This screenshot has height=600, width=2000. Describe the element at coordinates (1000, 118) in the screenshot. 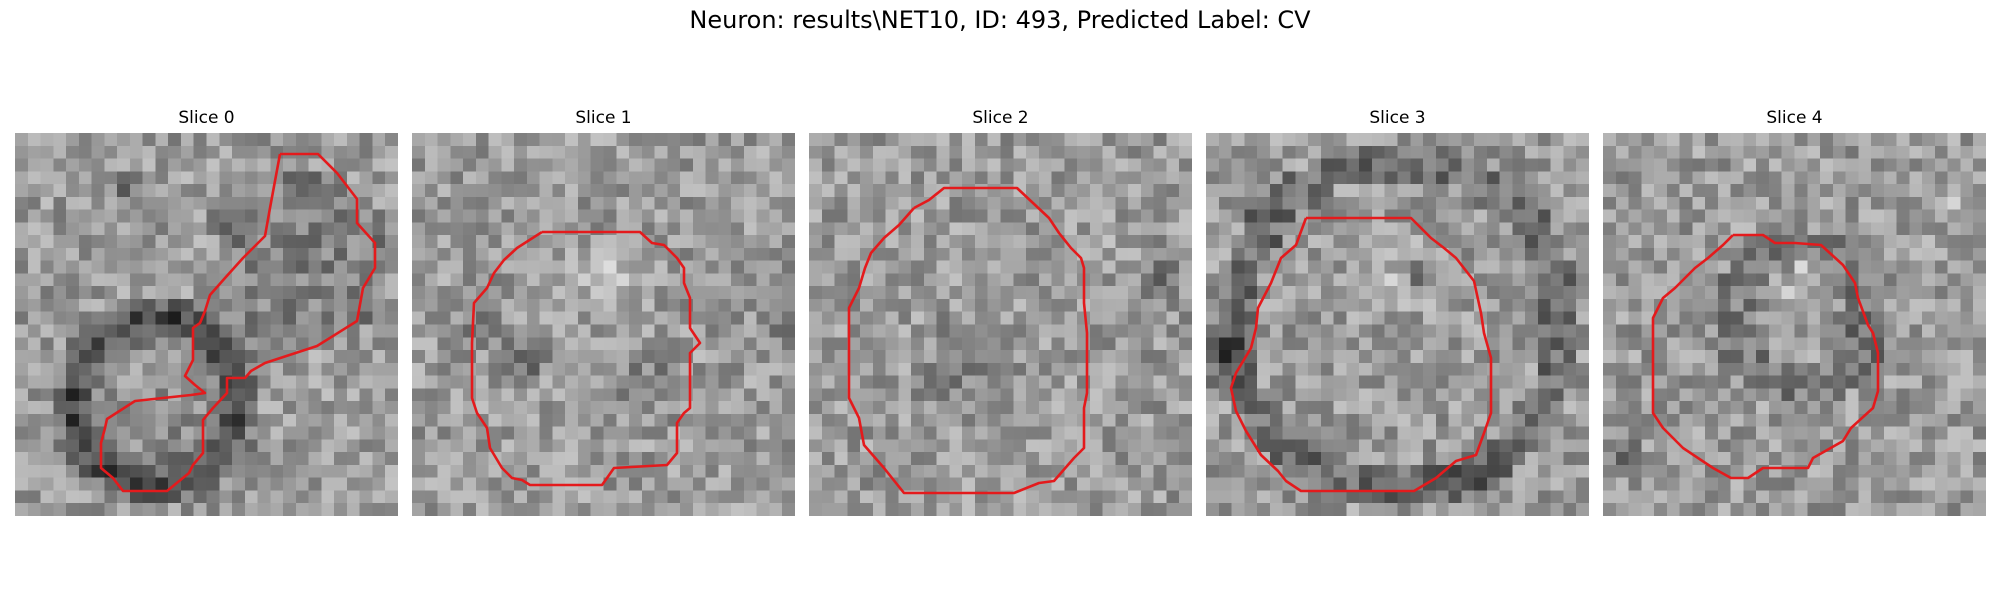

I see `slice-title: Slice 2` at that location.